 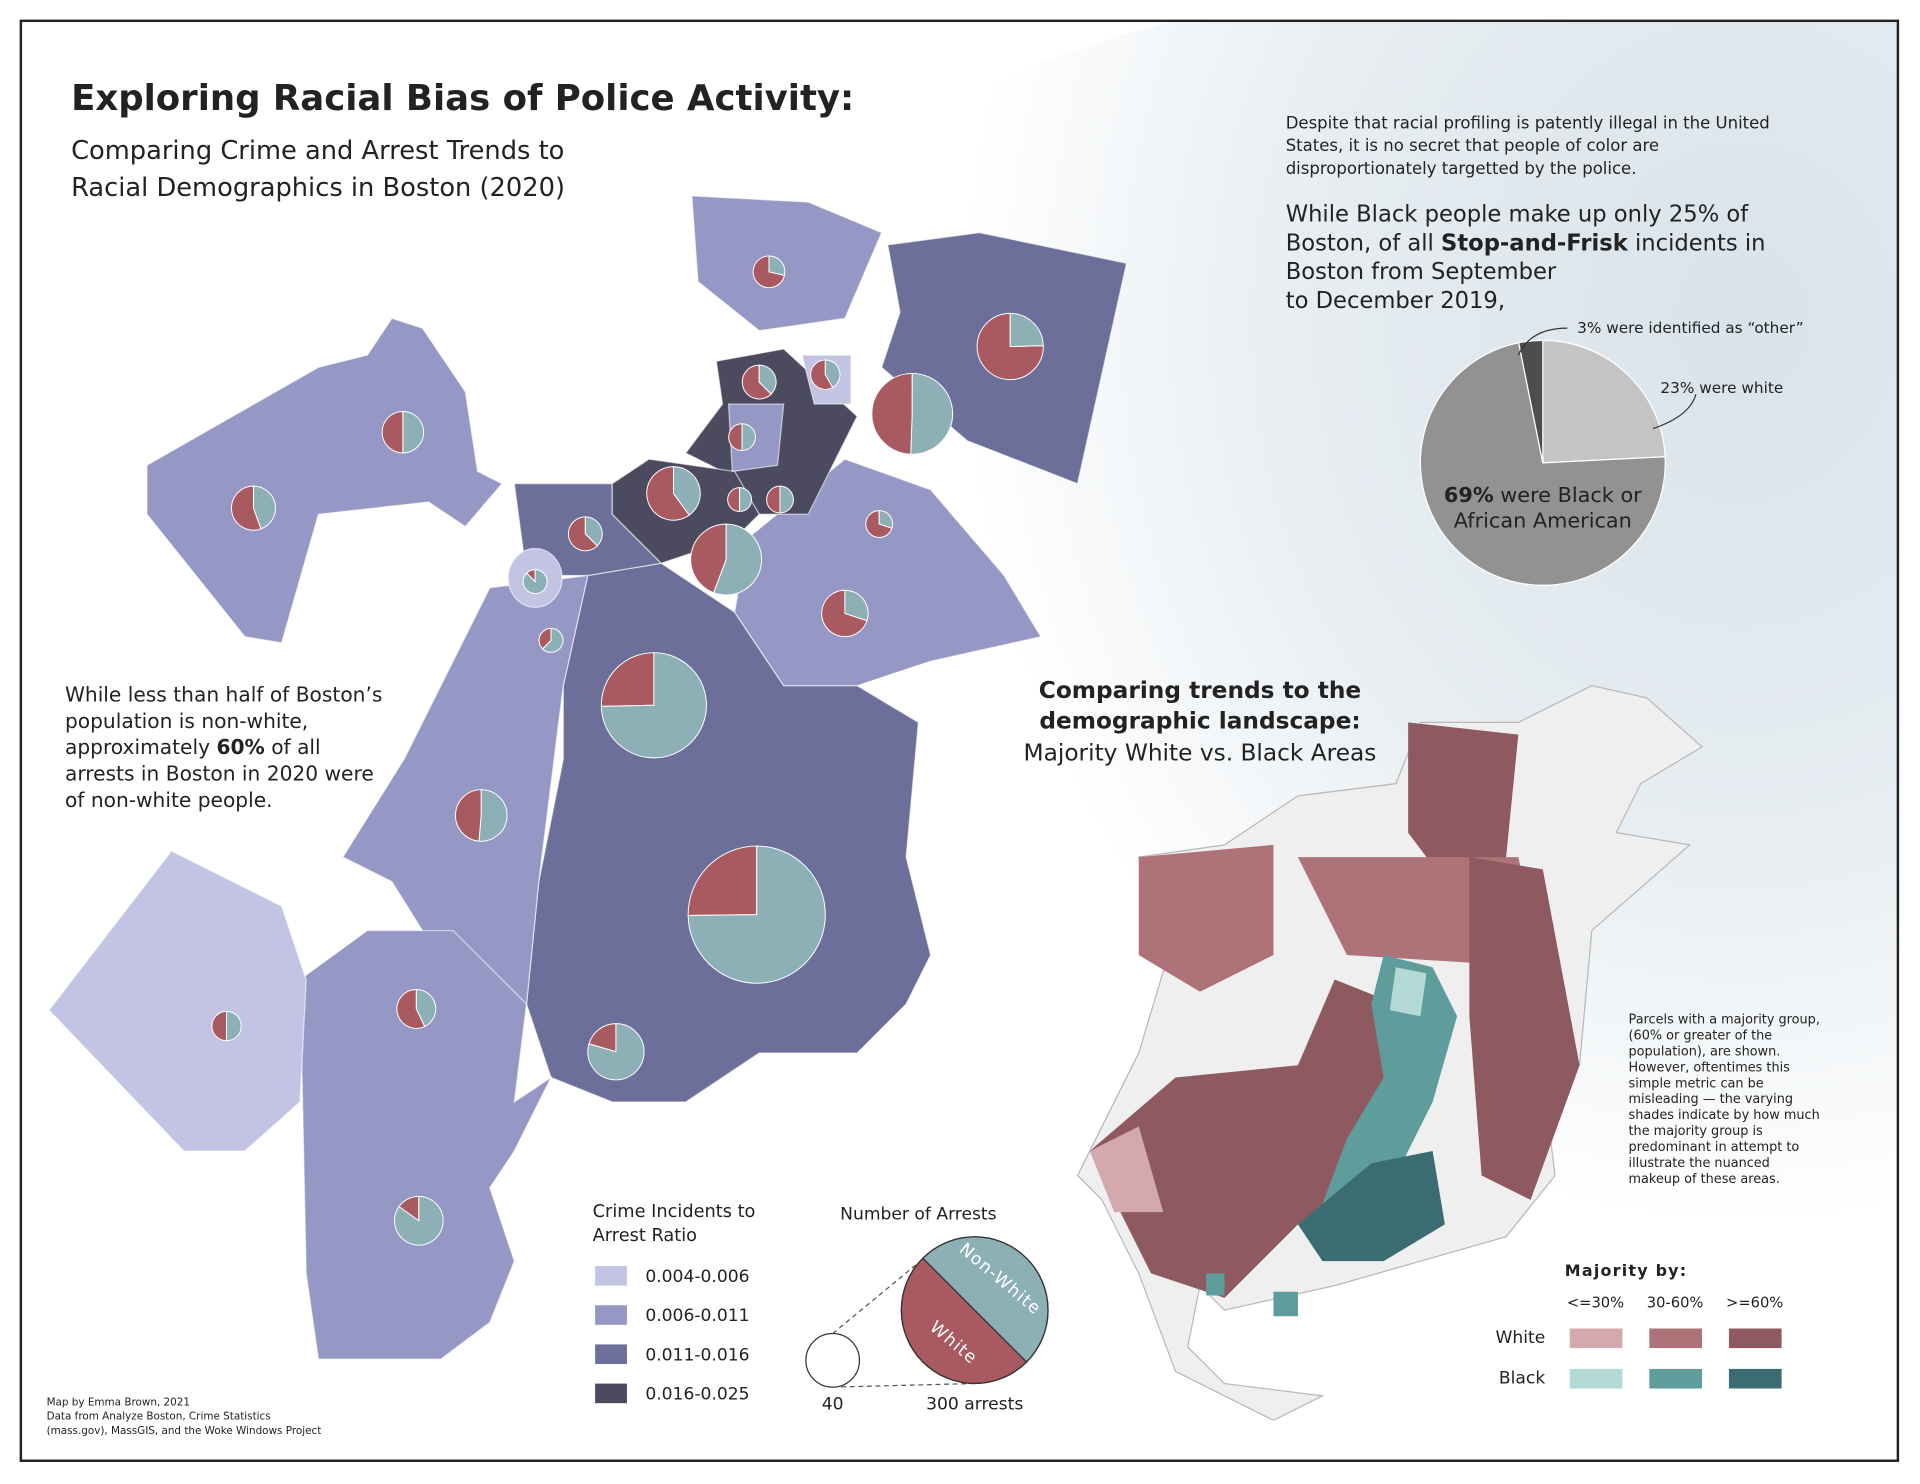 I want to click on legend-row: Black, so click(x=1522, y=1379).